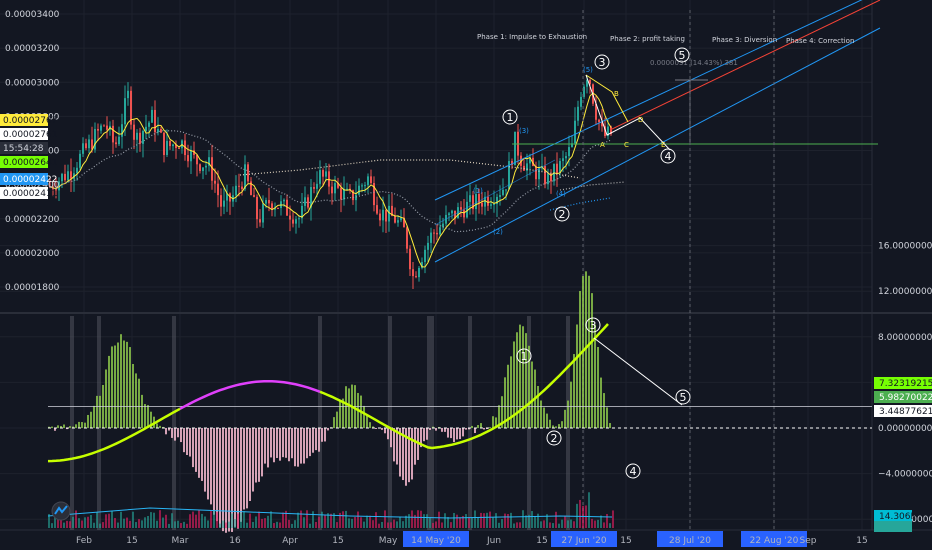 The height and width of the screenshot is (550, 932). I want to click on wave-circle-3: 3, so click(602, 62).